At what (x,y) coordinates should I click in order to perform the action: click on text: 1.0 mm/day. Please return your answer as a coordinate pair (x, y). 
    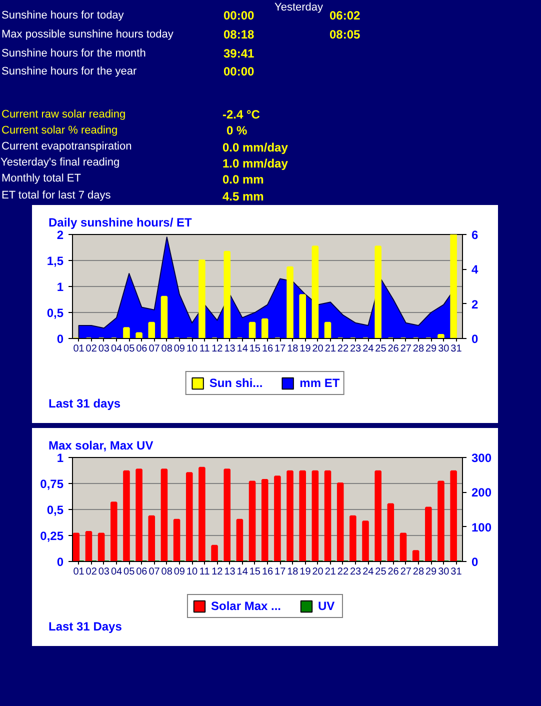
    Looking at the image, I should click on (255, 163).